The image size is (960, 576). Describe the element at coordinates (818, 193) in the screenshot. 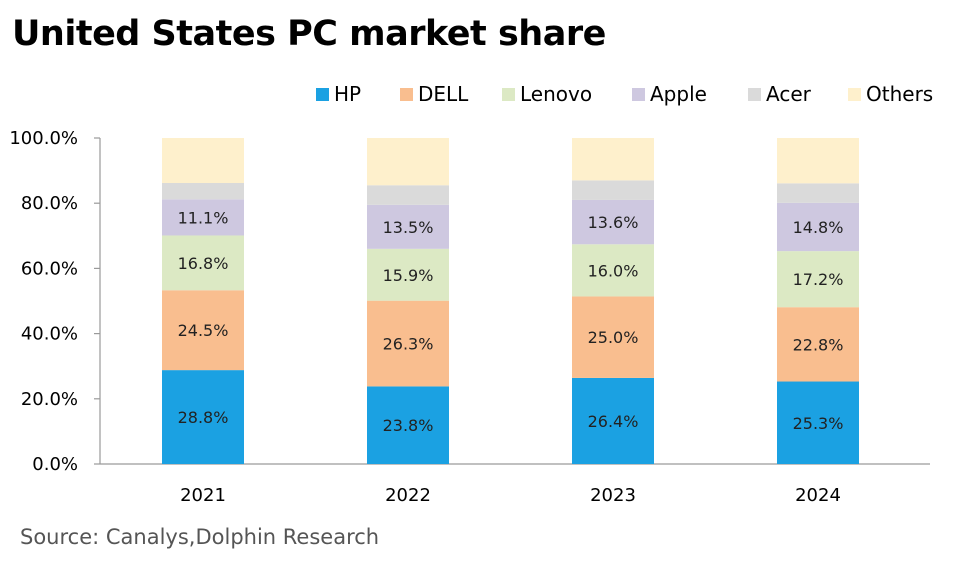

I see `bar-segment-acer-2024` at that location.